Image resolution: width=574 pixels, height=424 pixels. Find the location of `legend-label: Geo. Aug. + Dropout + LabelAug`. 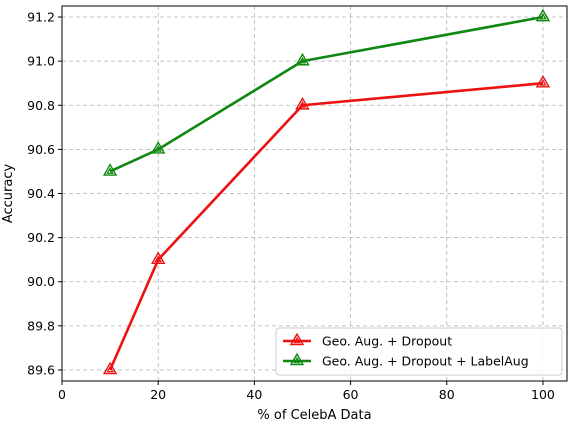

legend-label: Geo. Aug. + Dropout + LabelAug is located at coordinates (425, 361).